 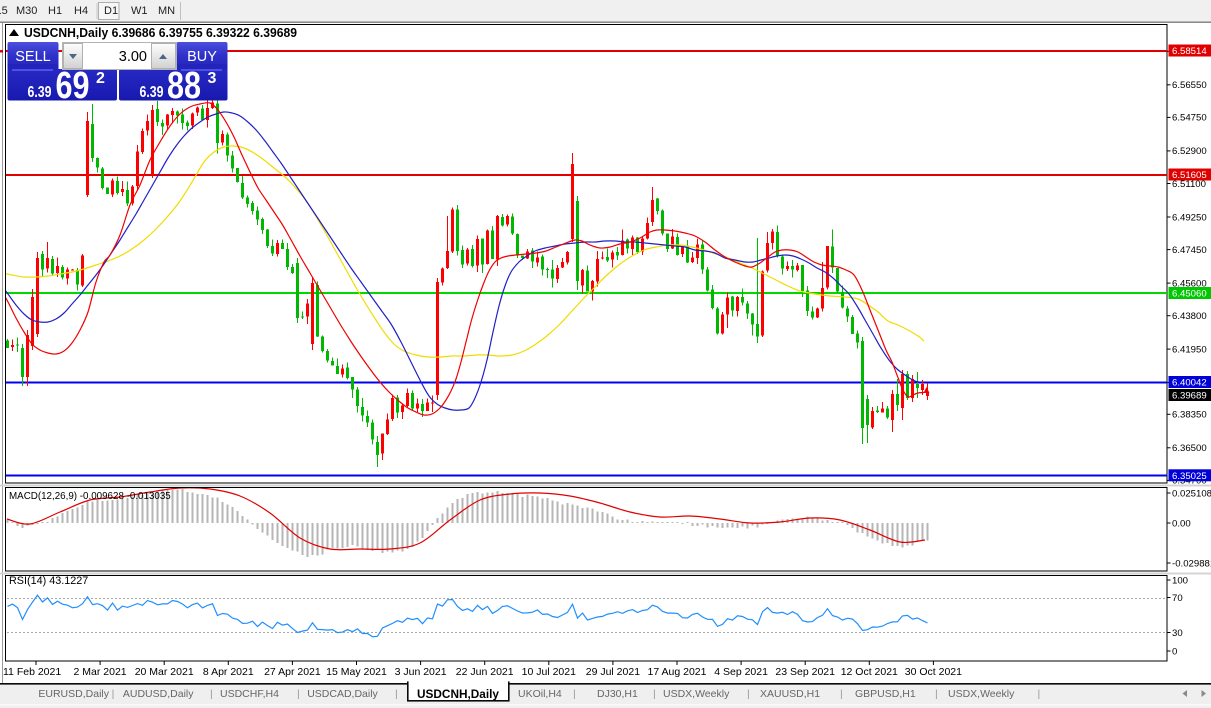 What do you see at coordinates (184, 86) in the screenshot?
I see `svg-text: 88` at bounding box center [184, 86].